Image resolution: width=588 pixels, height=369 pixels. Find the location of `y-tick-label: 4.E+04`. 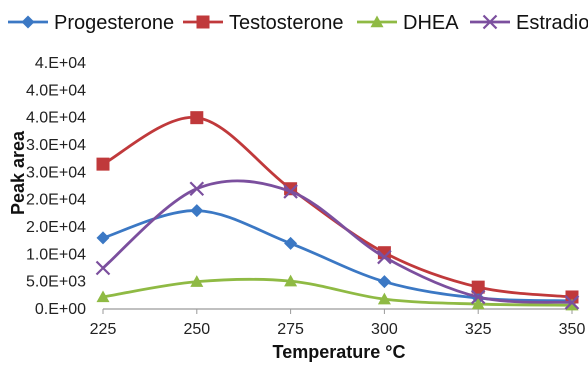

y-tick-label: 4.E+04 is located at coordinates (60, 63).